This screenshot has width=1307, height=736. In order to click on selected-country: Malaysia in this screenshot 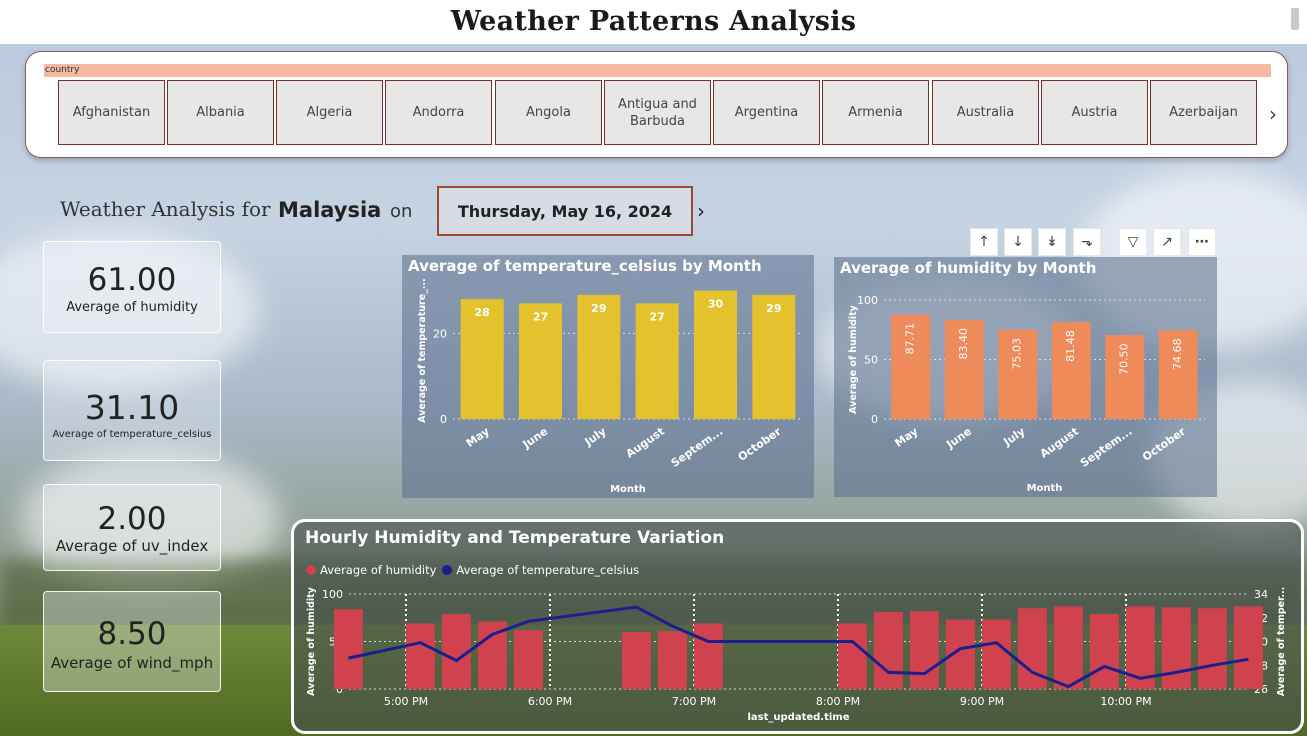, I will do `click(330, 210)`.